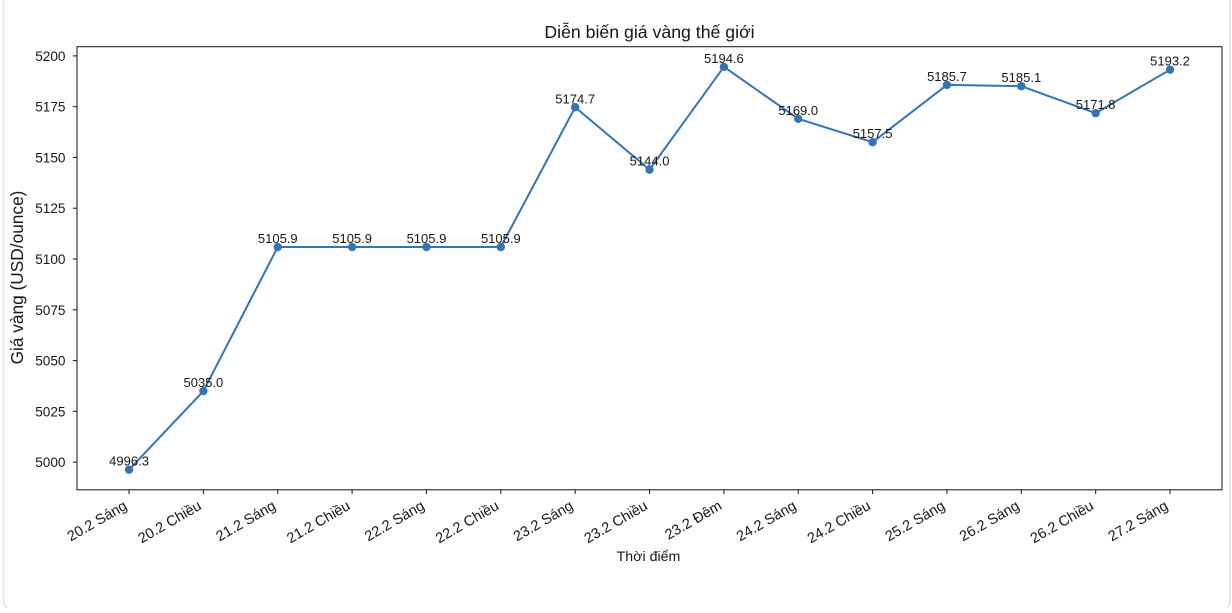 The height and width of the screenshot is (613, 1232). I want to click on svg-text: 23.2 Đêm, so click(693, 520).